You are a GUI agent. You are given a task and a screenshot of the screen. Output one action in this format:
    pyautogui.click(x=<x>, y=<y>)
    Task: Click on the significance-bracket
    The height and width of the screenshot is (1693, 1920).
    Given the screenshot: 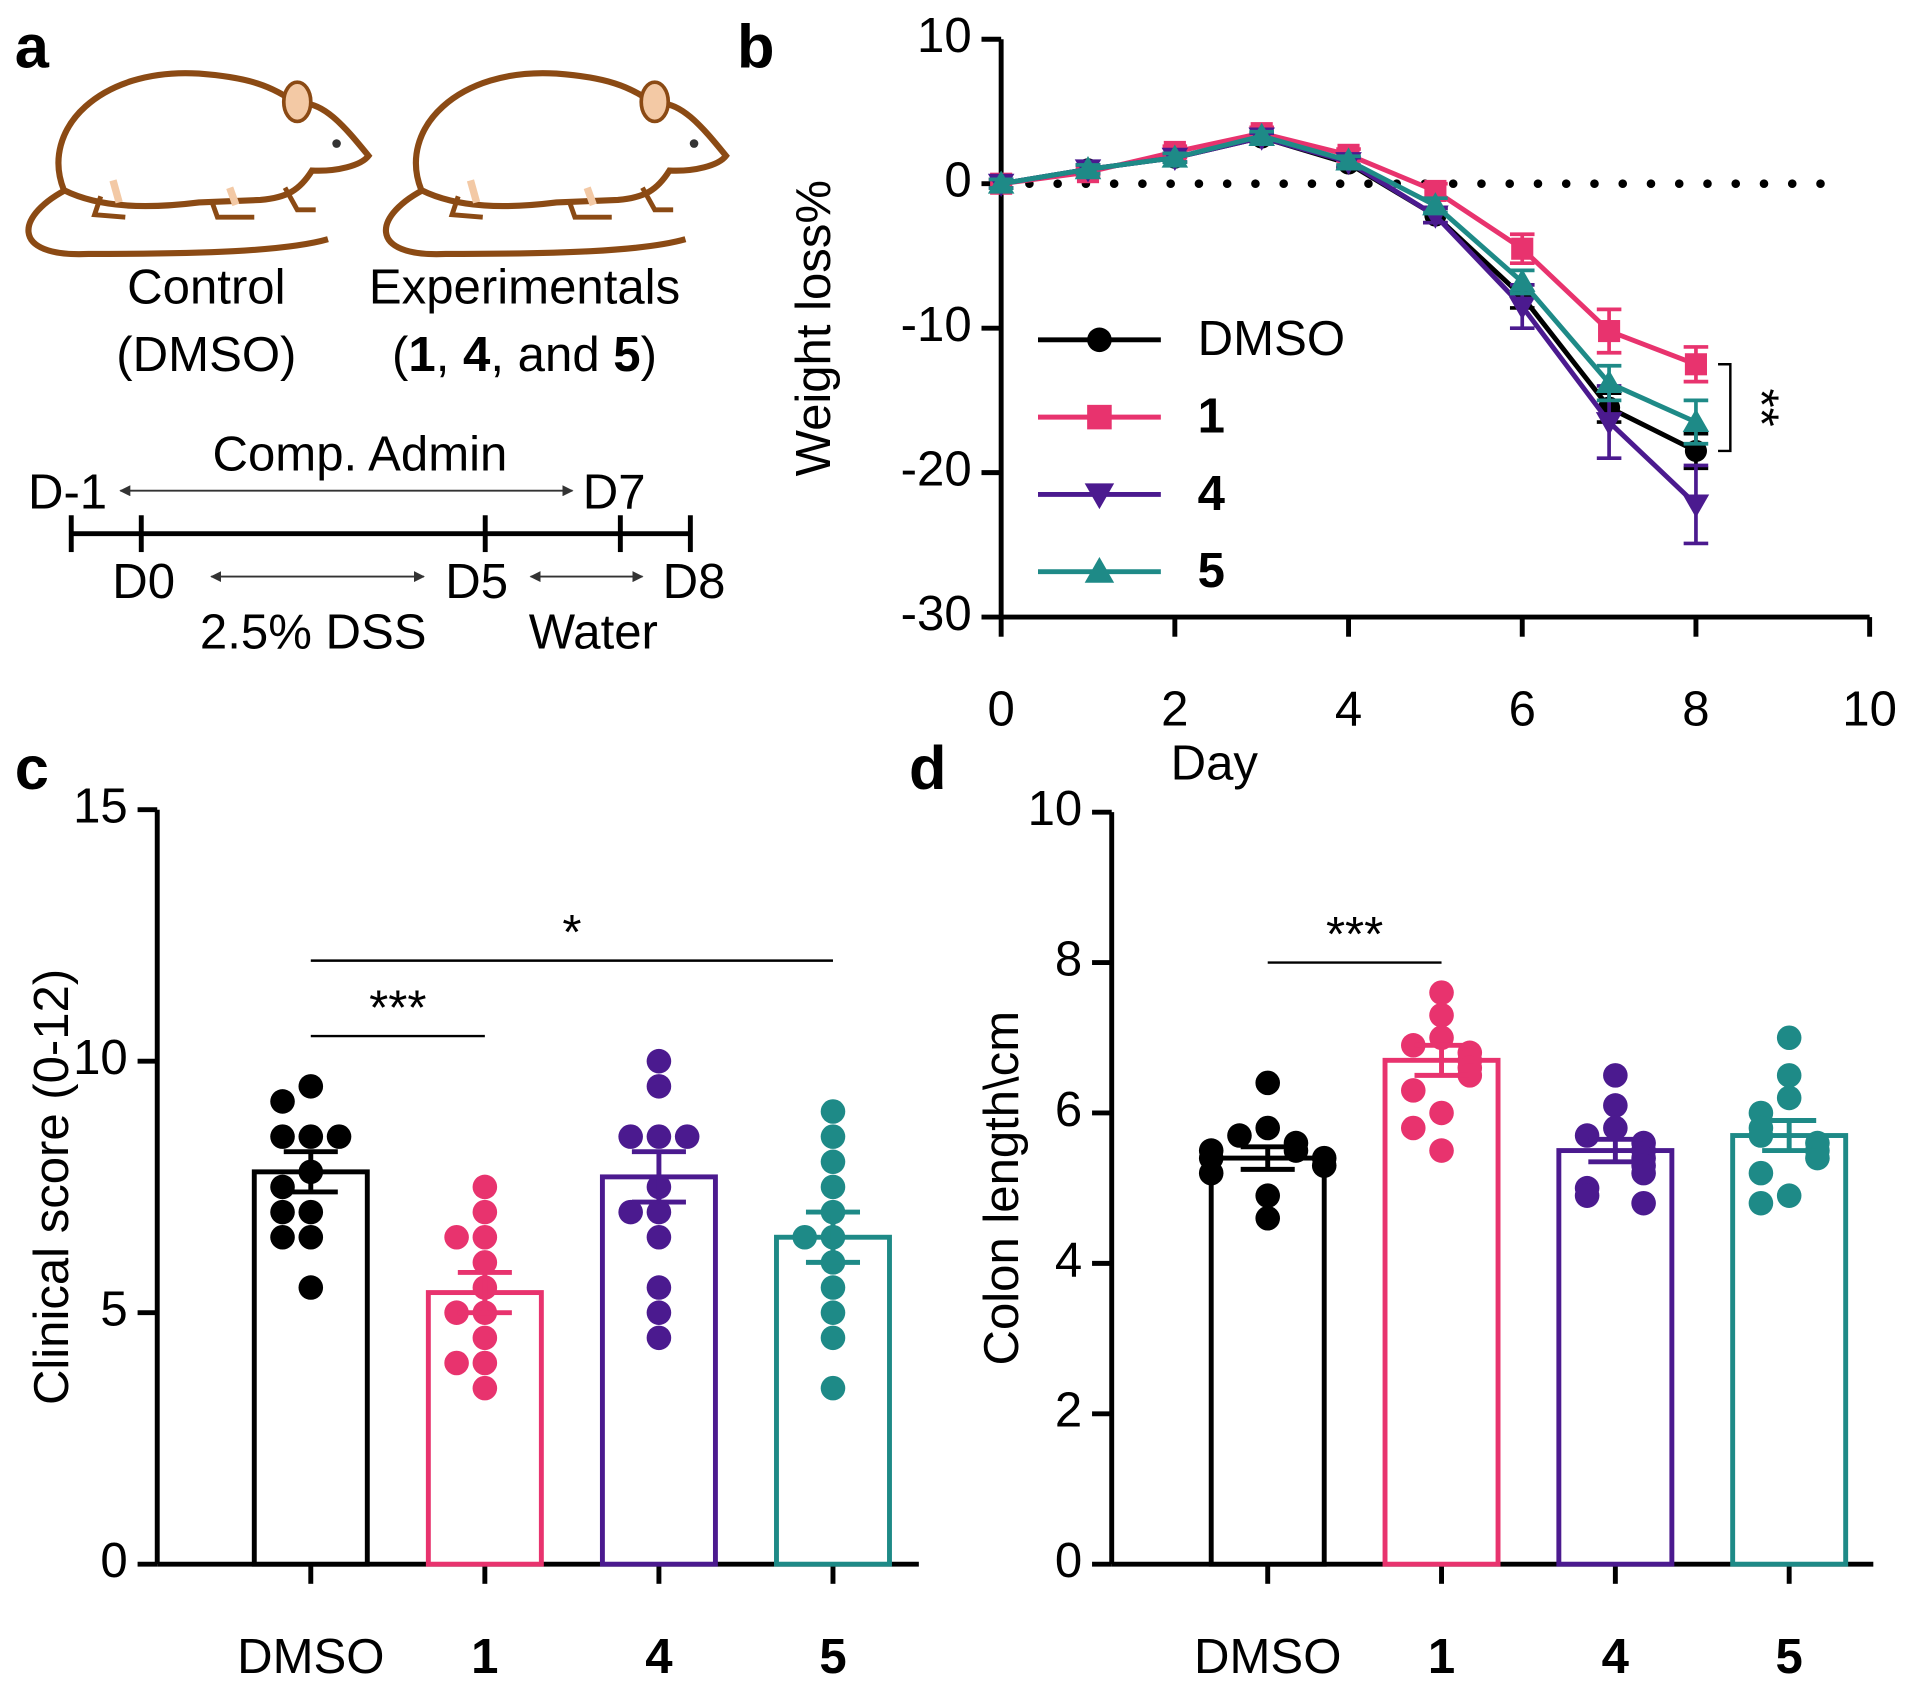 What is the action you would take?
    pyautogui.click(x=1725, y=408)
    